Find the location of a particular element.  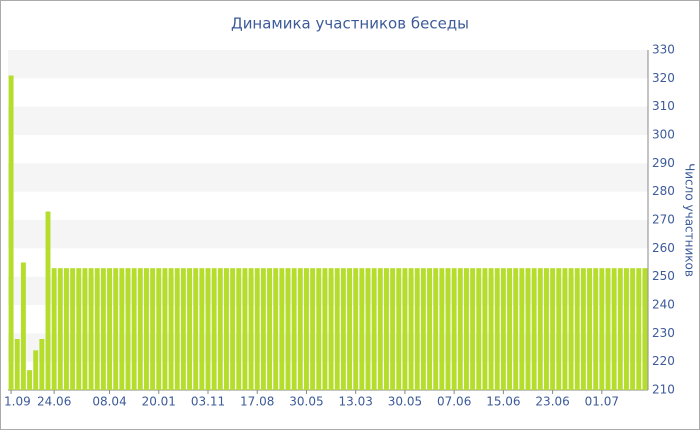

y-tick-label: 330 is located at coordinates (663, 50).